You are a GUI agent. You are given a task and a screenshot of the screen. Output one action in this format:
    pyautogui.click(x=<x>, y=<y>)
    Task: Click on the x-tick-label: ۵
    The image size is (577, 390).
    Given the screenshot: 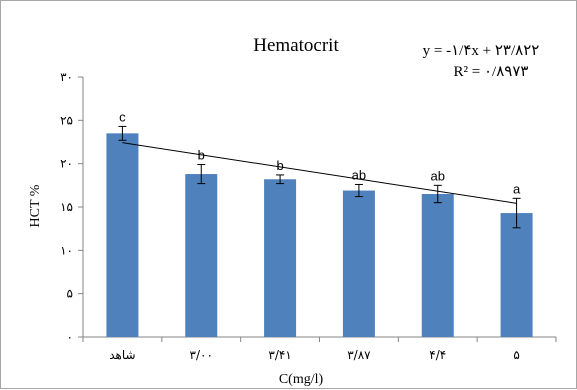 What is the action you would take?
    pyautogui.click(x=516, y=355)
    